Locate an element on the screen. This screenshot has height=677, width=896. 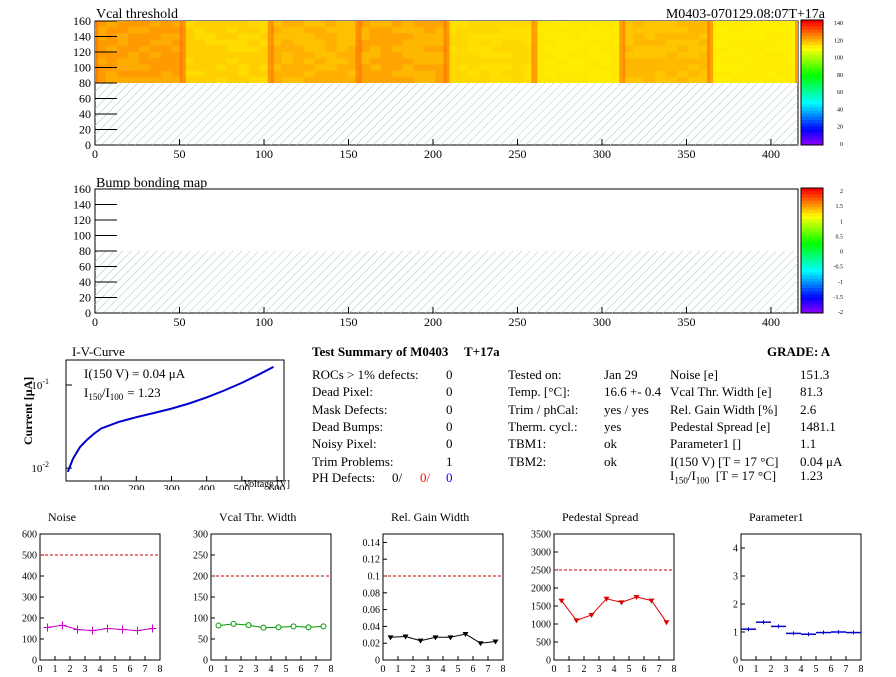
parameter-row-value: 1.1 is located at coordinates (808, 444).